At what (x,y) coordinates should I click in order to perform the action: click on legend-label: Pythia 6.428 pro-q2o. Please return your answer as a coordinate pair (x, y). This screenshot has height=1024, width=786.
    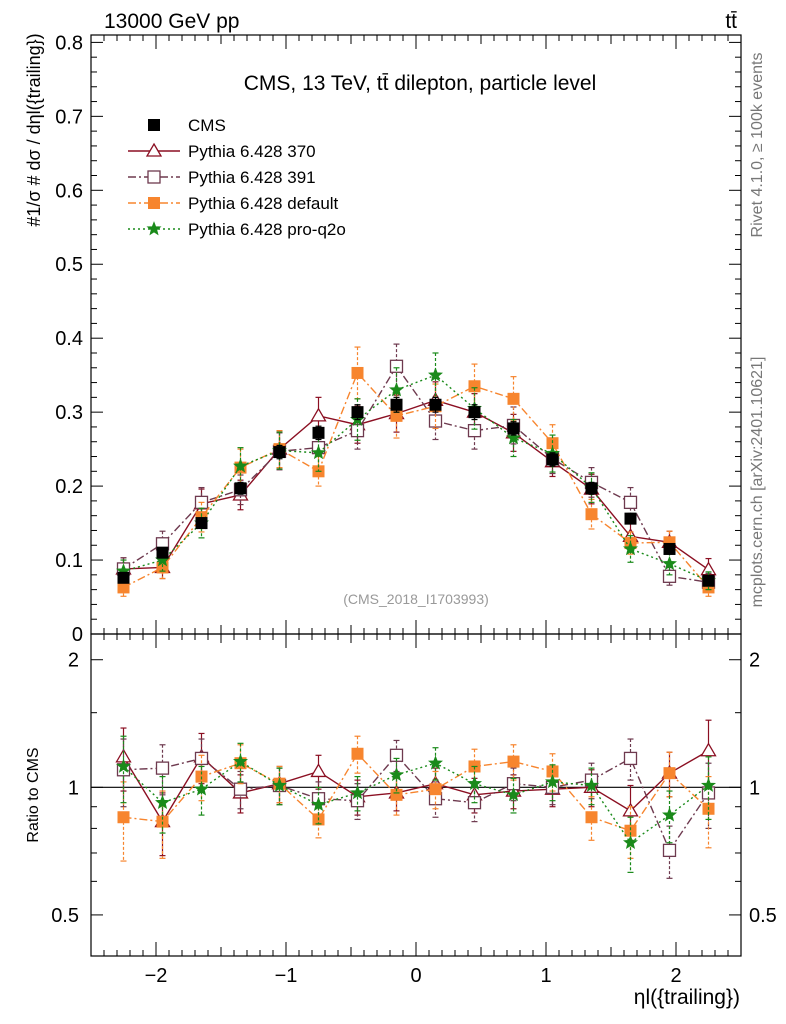
    Looking at the image, I should click on (267, 229).